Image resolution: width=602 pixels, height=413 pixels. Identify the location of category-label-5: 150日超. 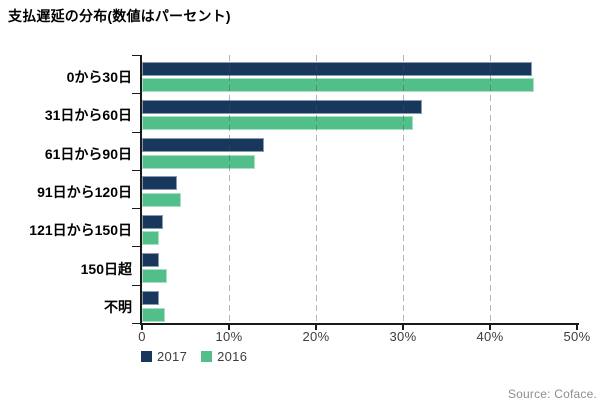
(106, 268).